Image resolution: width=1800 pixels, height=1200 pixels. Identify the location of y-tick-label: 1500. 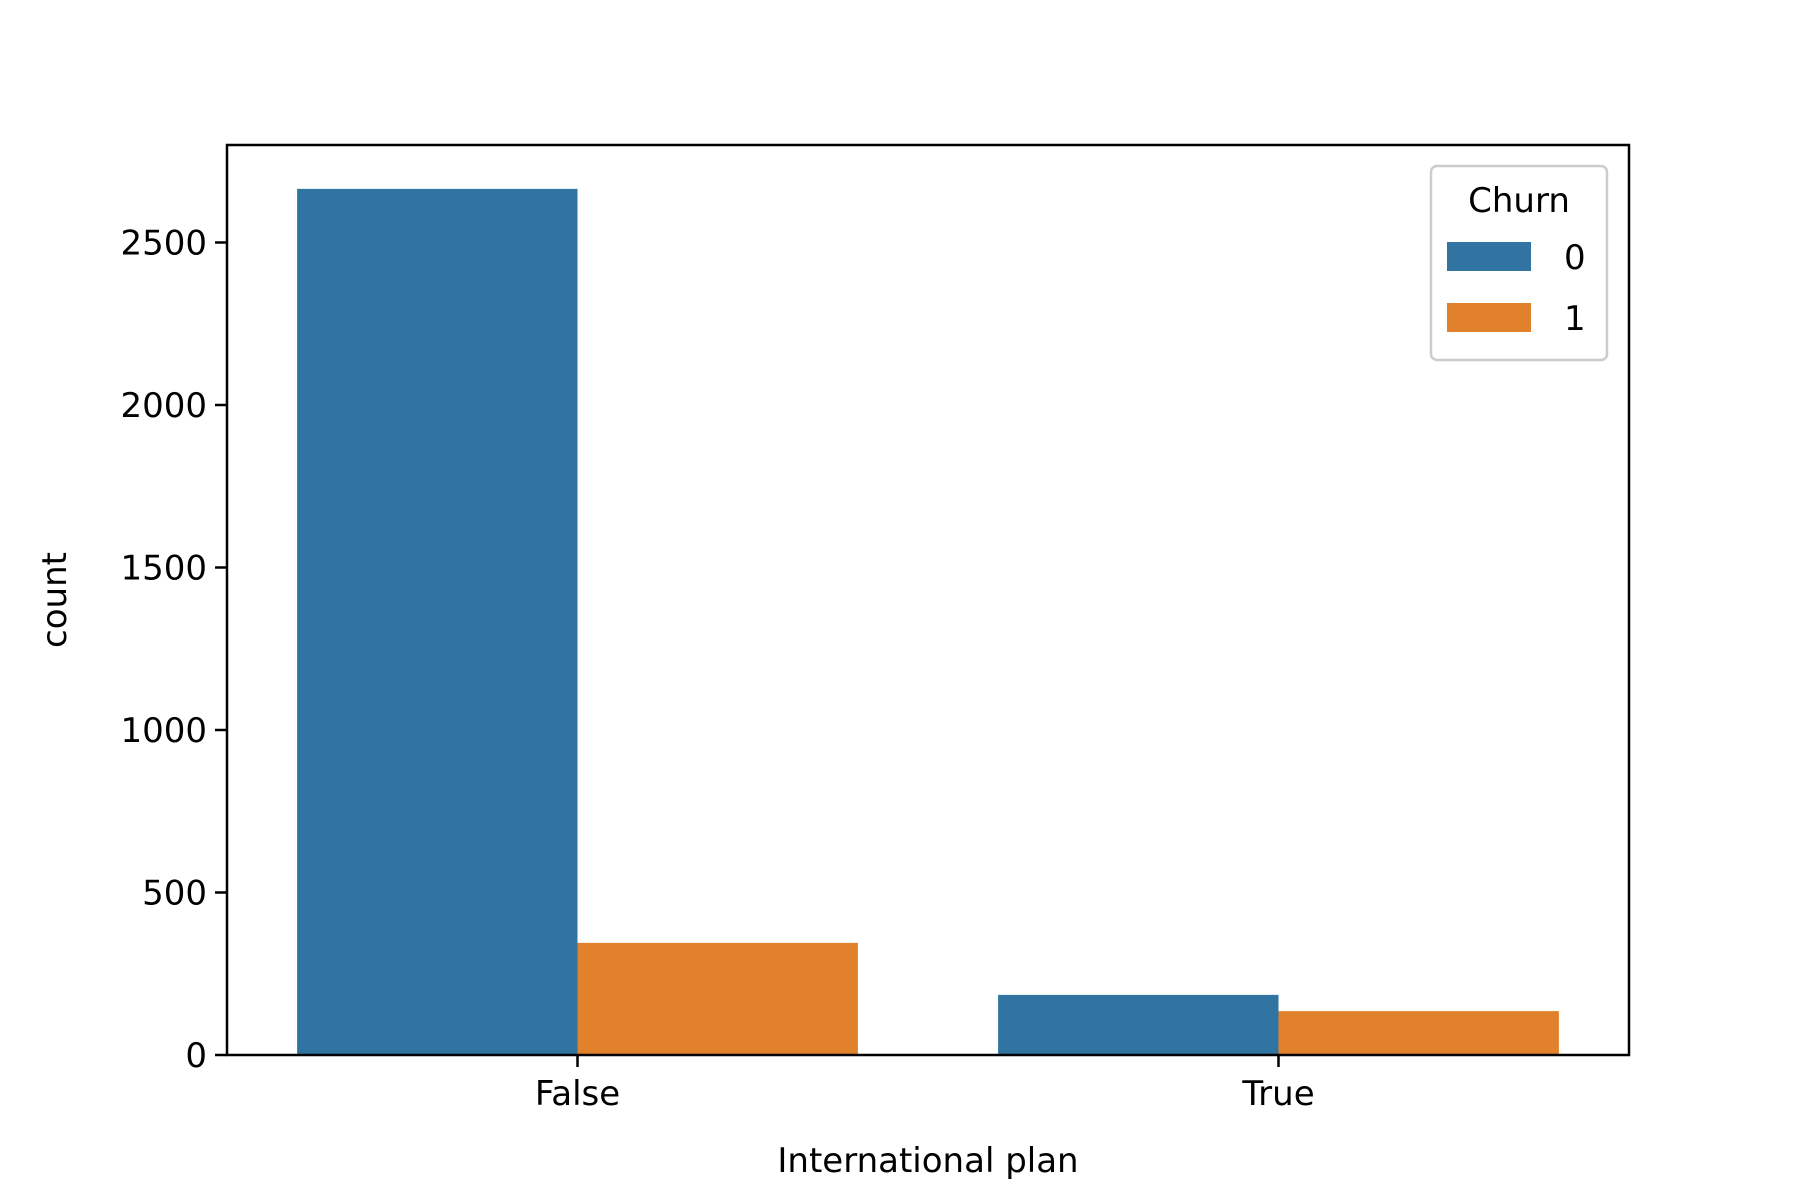
(163, 569).